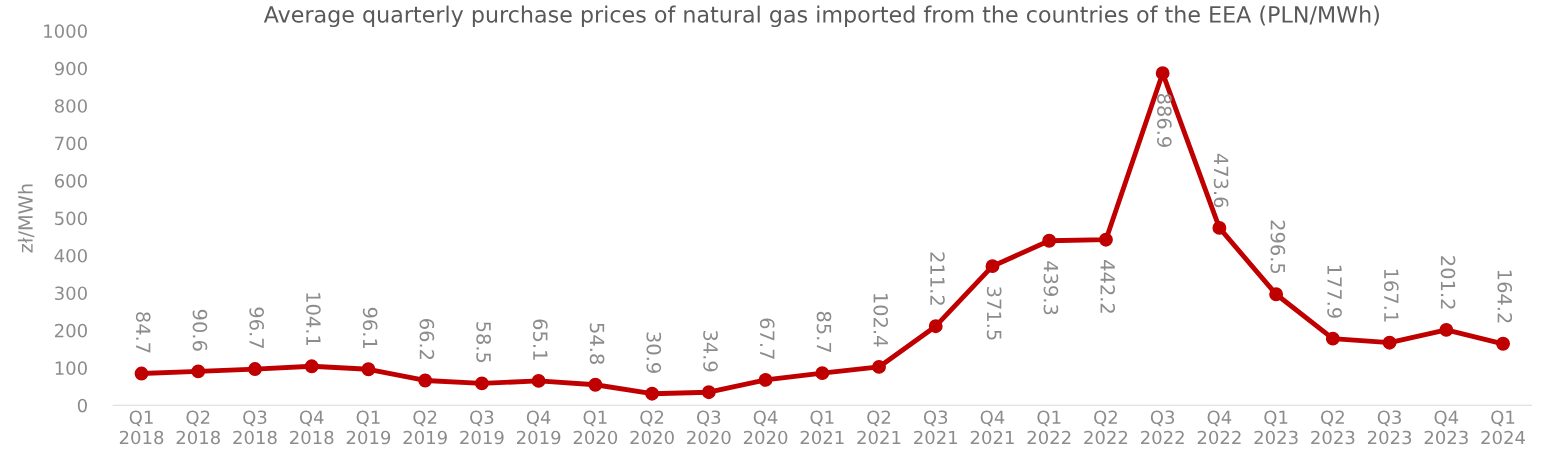  I want to click on x-tick-label: Q1 2020, so click(595, 427).